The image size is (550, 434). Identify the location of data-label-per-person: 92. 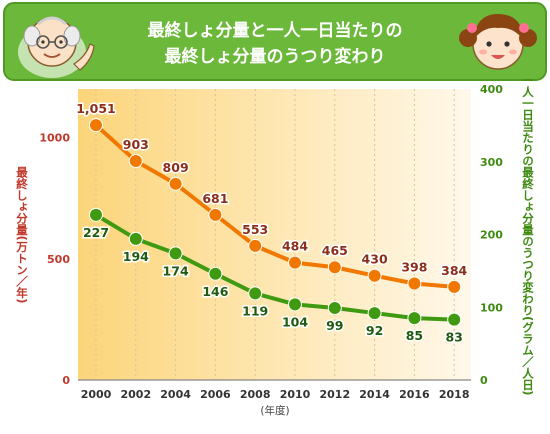
(374, 330).